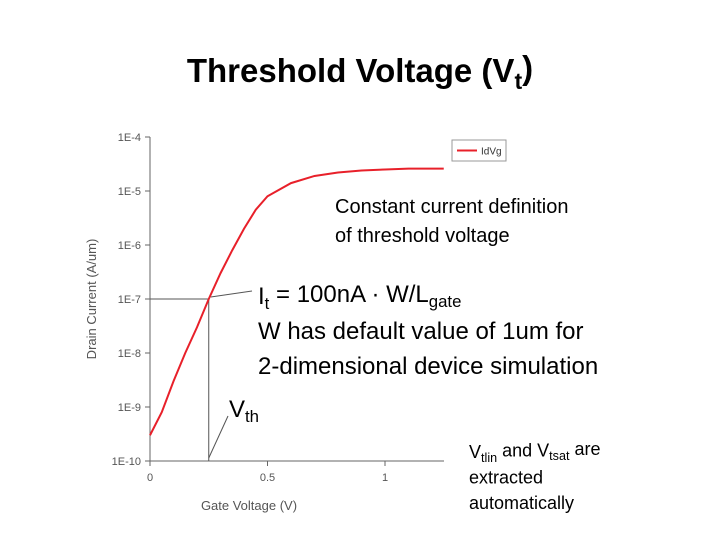  Describe the element at coordinates (129, 246) in the screenshot. I see `y-tick-label: 1E-6` at that location.